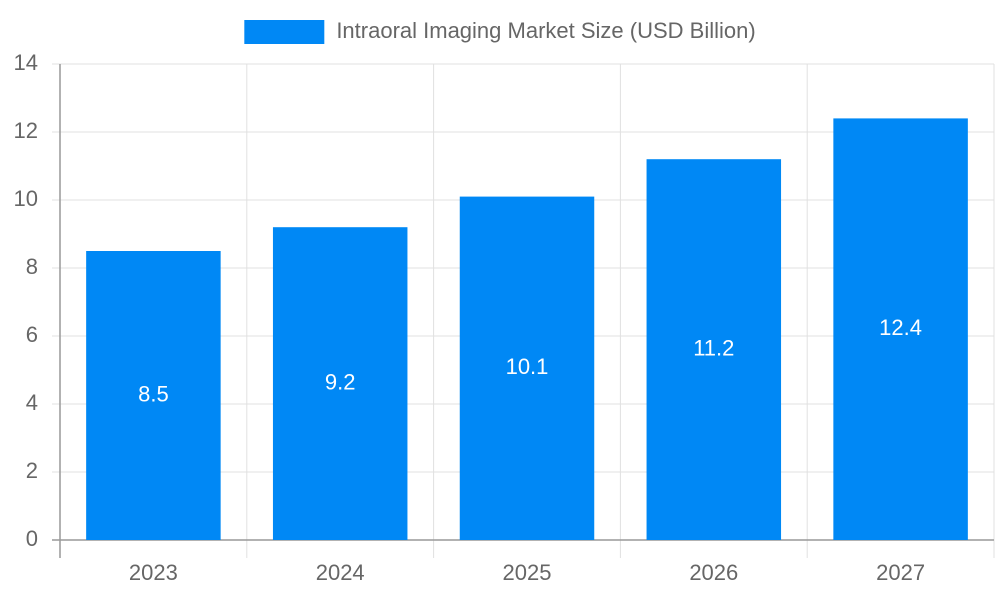 The height and width of the screenshot is (600, 1000). Describe the element at coordinates (26, 62) in the screenshot. I see `y-tick-label: 14` at that location.